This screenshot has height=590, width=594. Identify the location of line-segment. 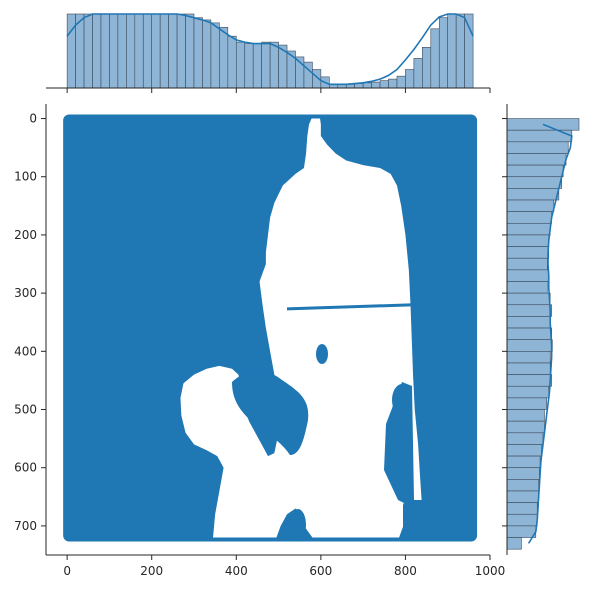
(350, 307).